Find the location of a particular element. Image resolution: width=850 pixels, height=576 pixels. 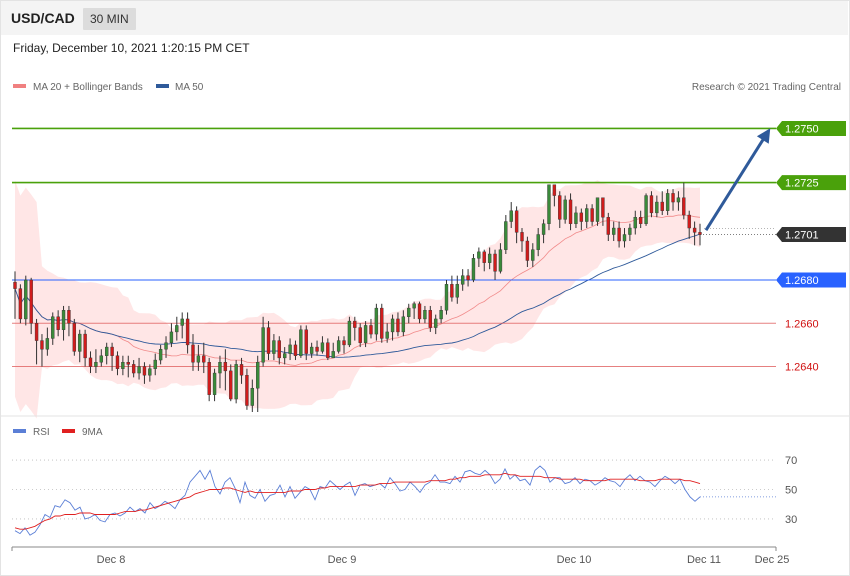

level-tag-1.2701 is located at coordinates (811, 235).